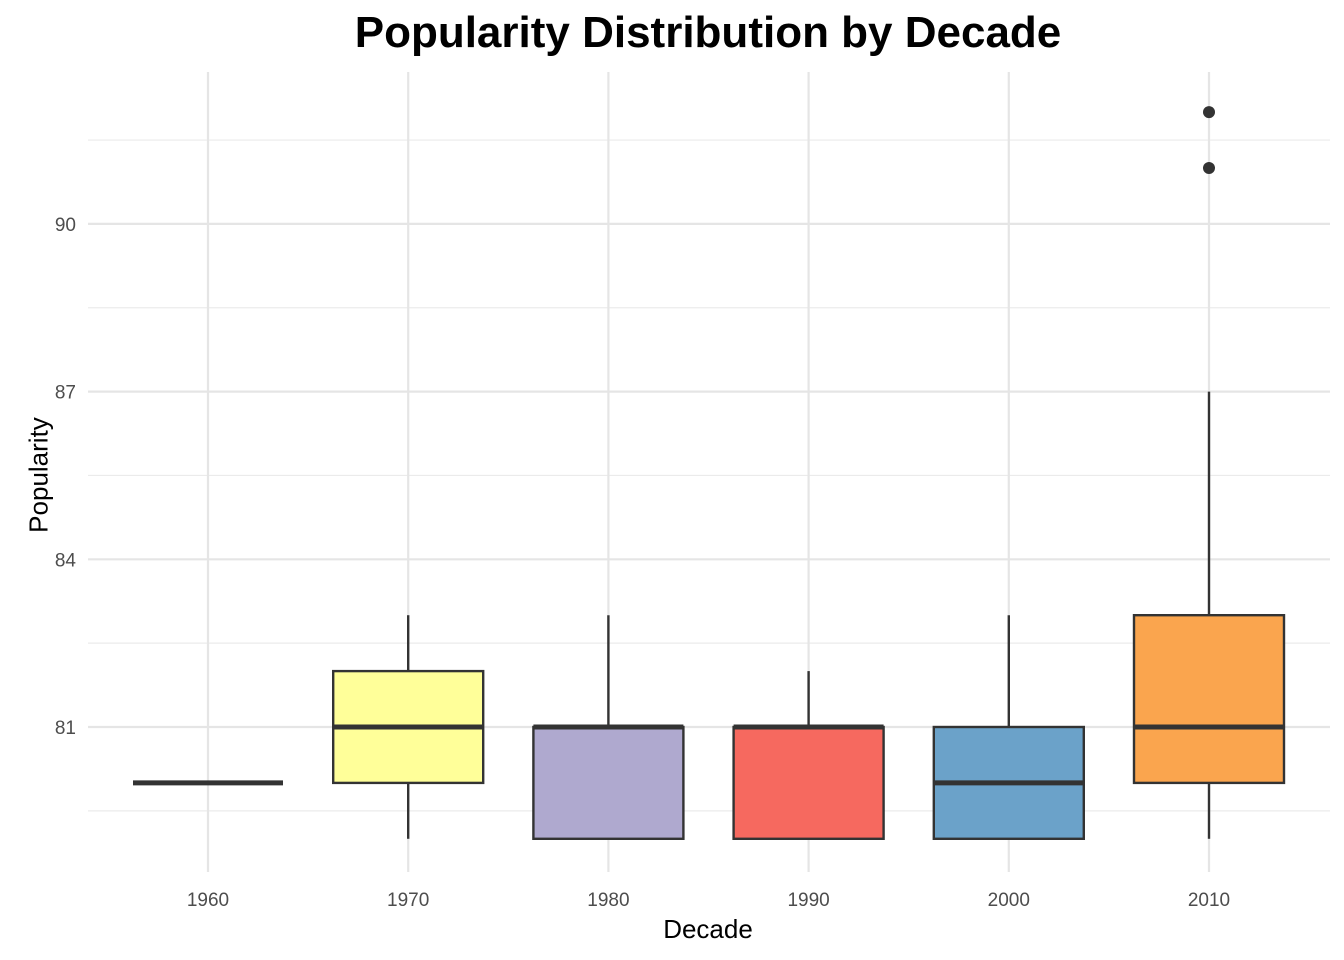  I want to click on box-1990, so click(808, 756).